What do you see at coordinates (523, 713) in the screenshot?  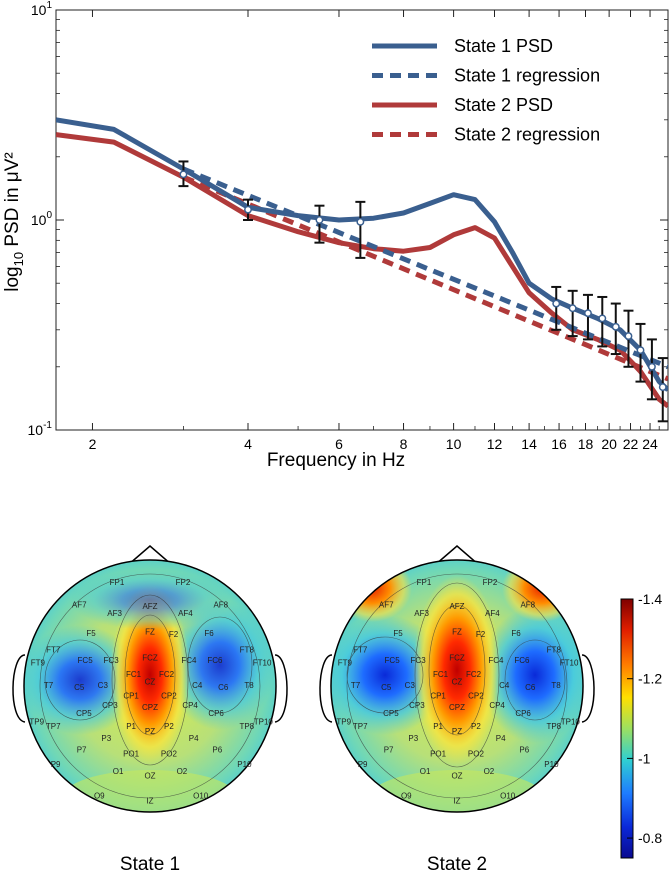 I see `electrode-cp6: CP6` at bounding box center [523, 713].